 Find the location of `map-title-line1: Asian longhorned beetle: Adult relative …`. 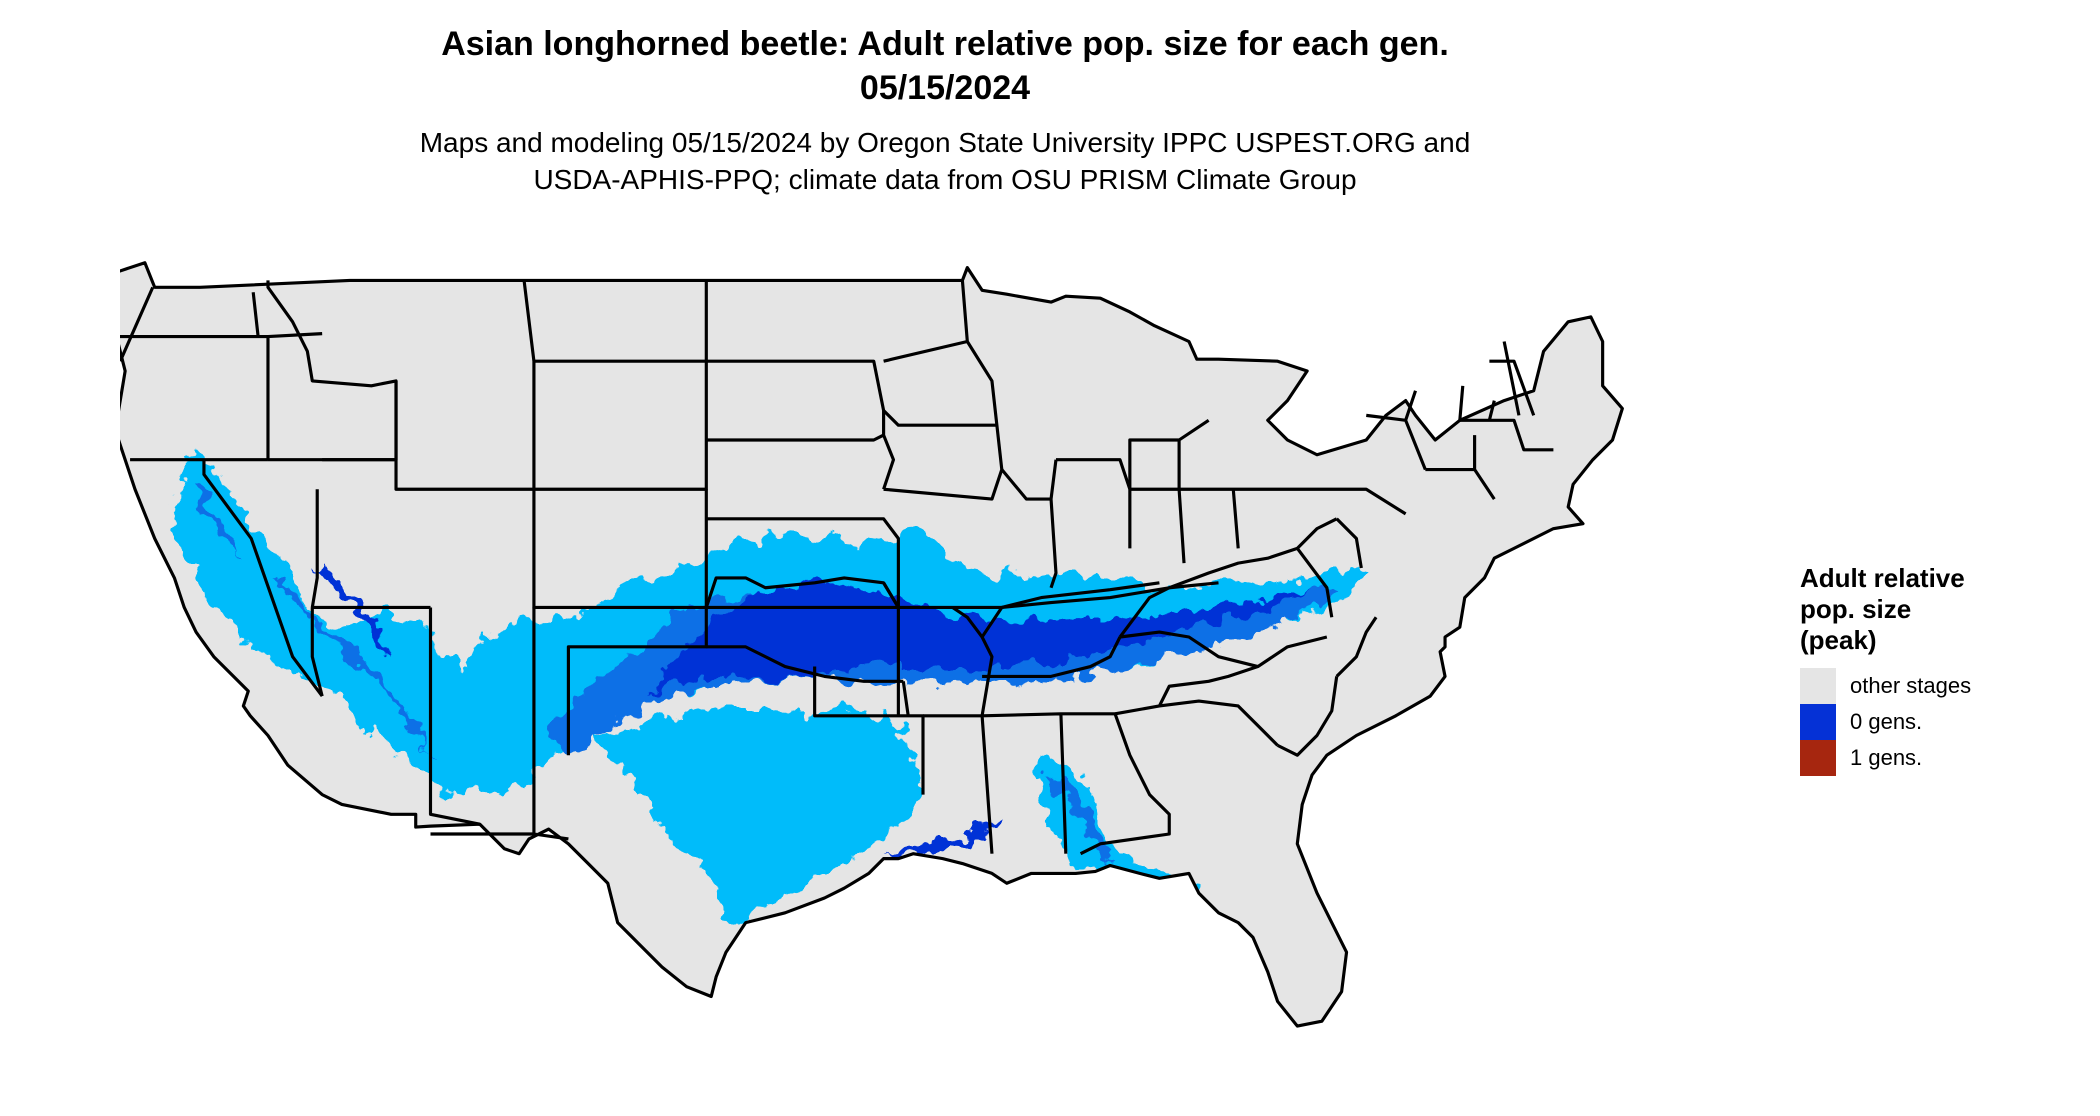

map-title-line1: Asian longhorned beetle: Adult relative … is located at coordinates (945, 44).